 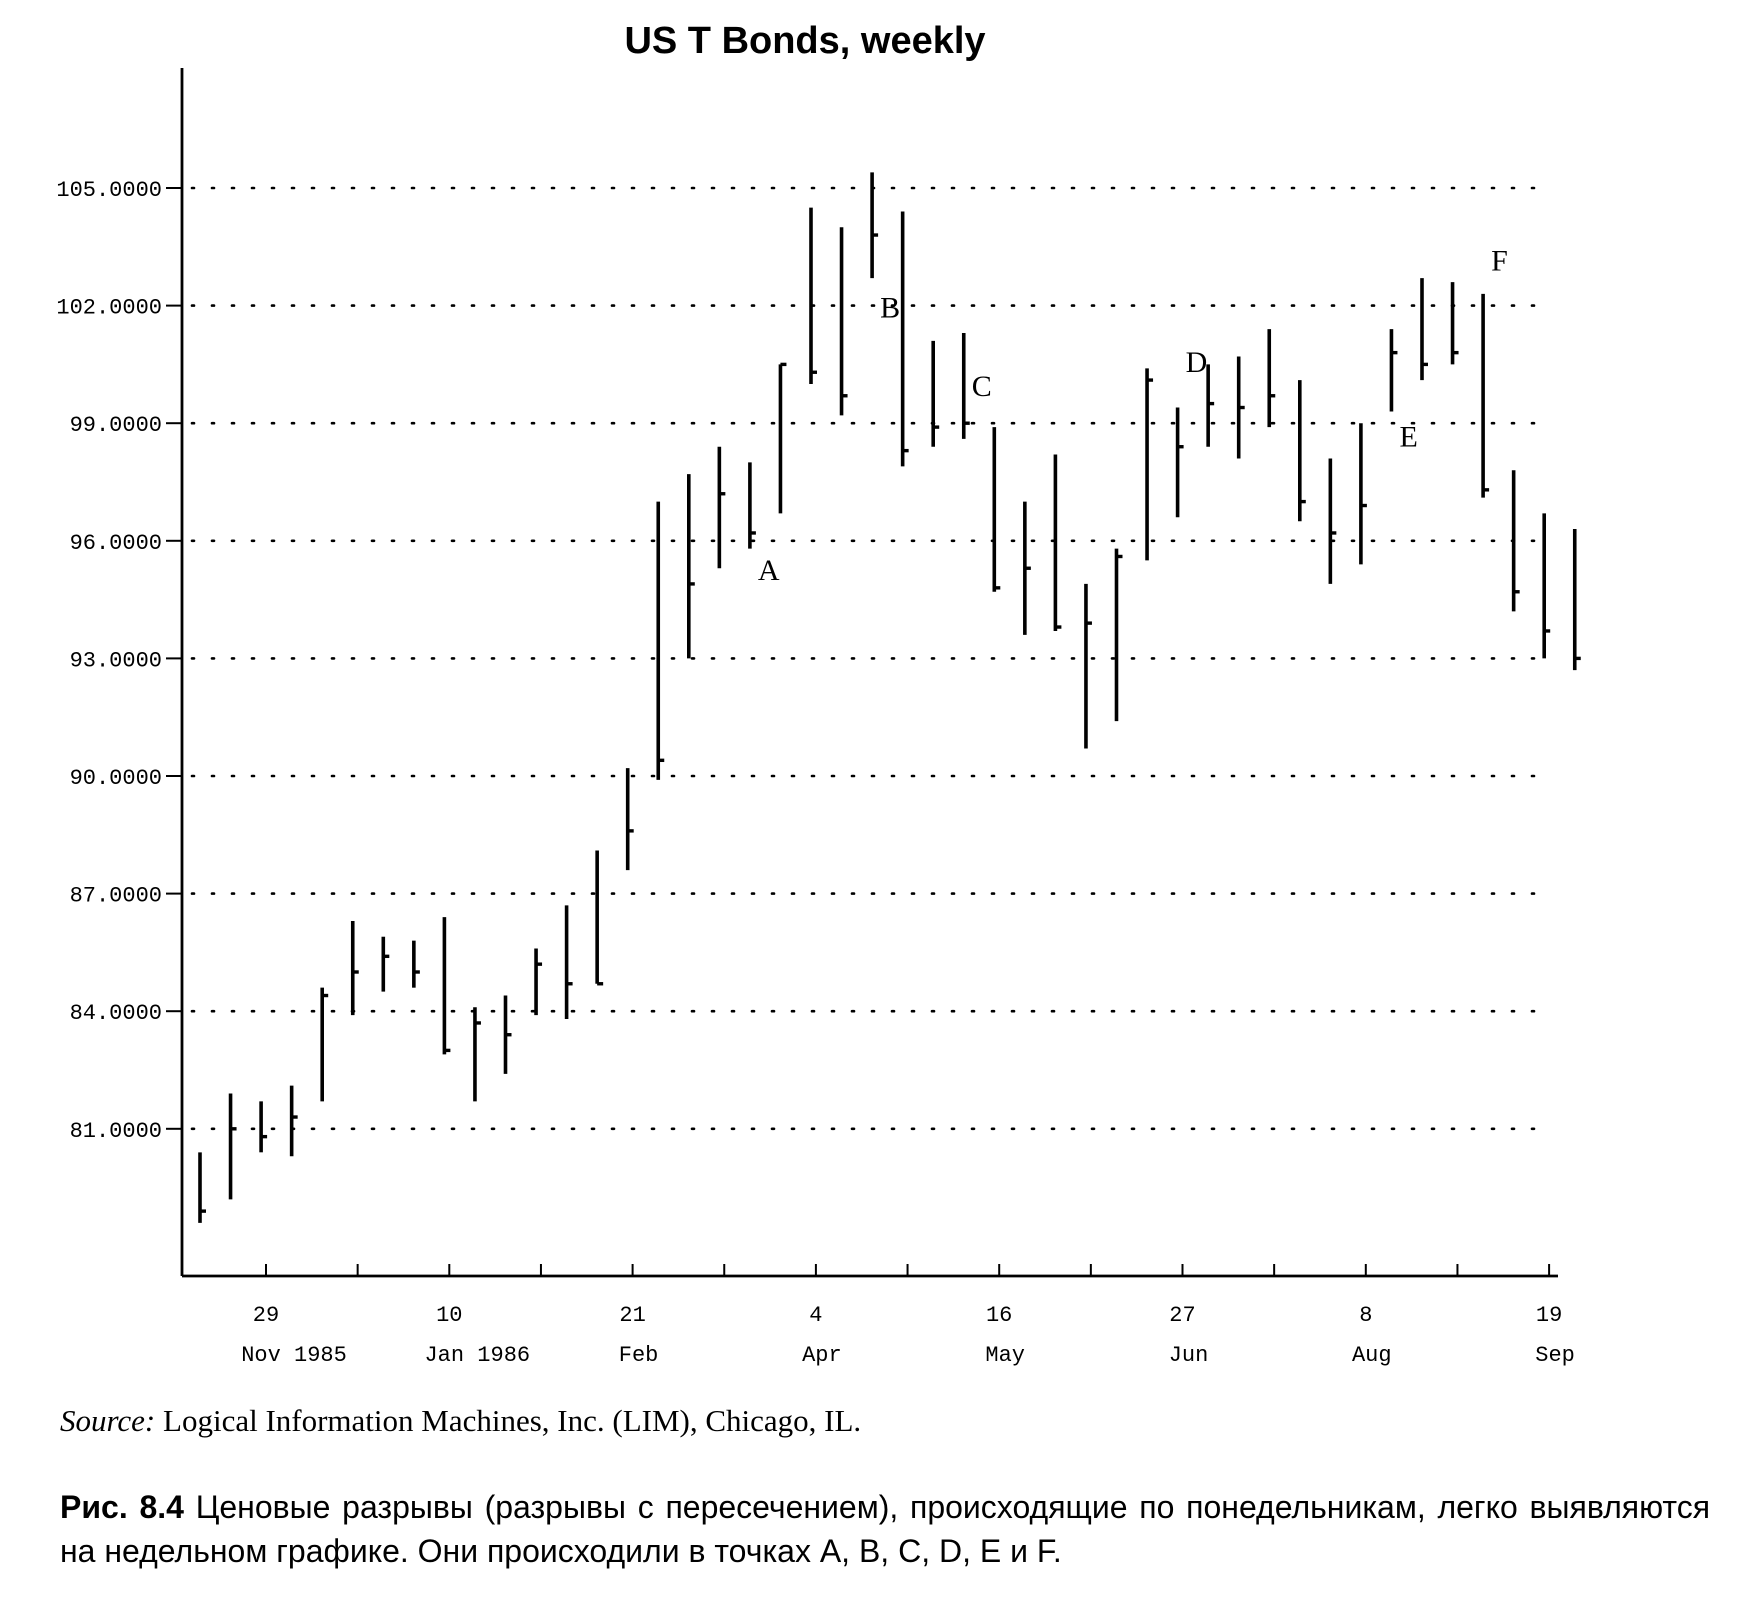 I want to click on x-tick-day: 29, so click(x=266, y=1315).